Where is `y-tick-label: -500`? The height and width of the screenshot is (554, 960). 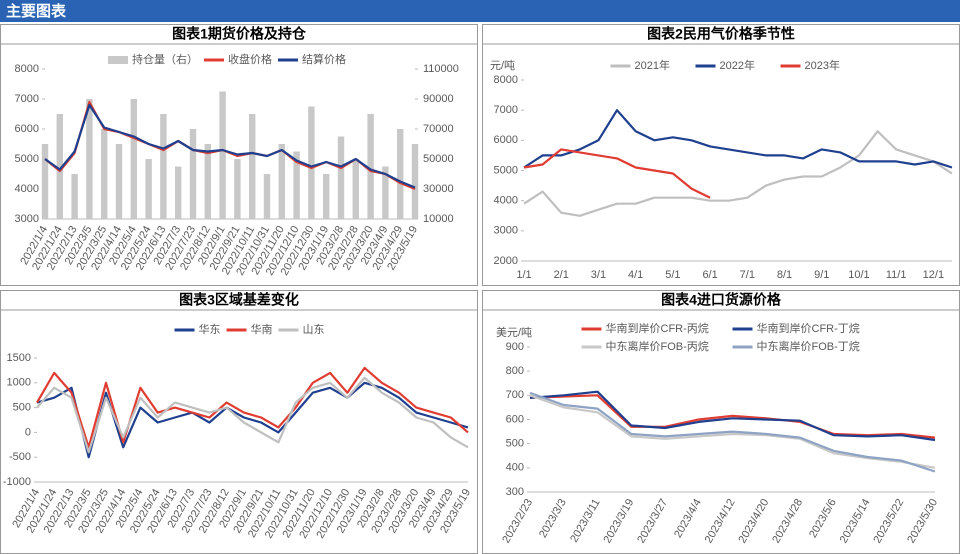
y-tick-label: -500 is located at coordinates (20, 457).